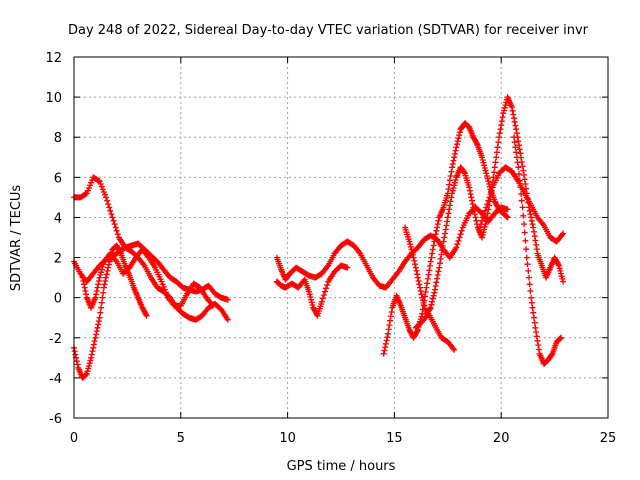 This screenshot has width=640, height=480. What do you see at coordinates (53, 58) in the screenshot?
I see `y-tick-label: 12` at bounding box center [53, 58].